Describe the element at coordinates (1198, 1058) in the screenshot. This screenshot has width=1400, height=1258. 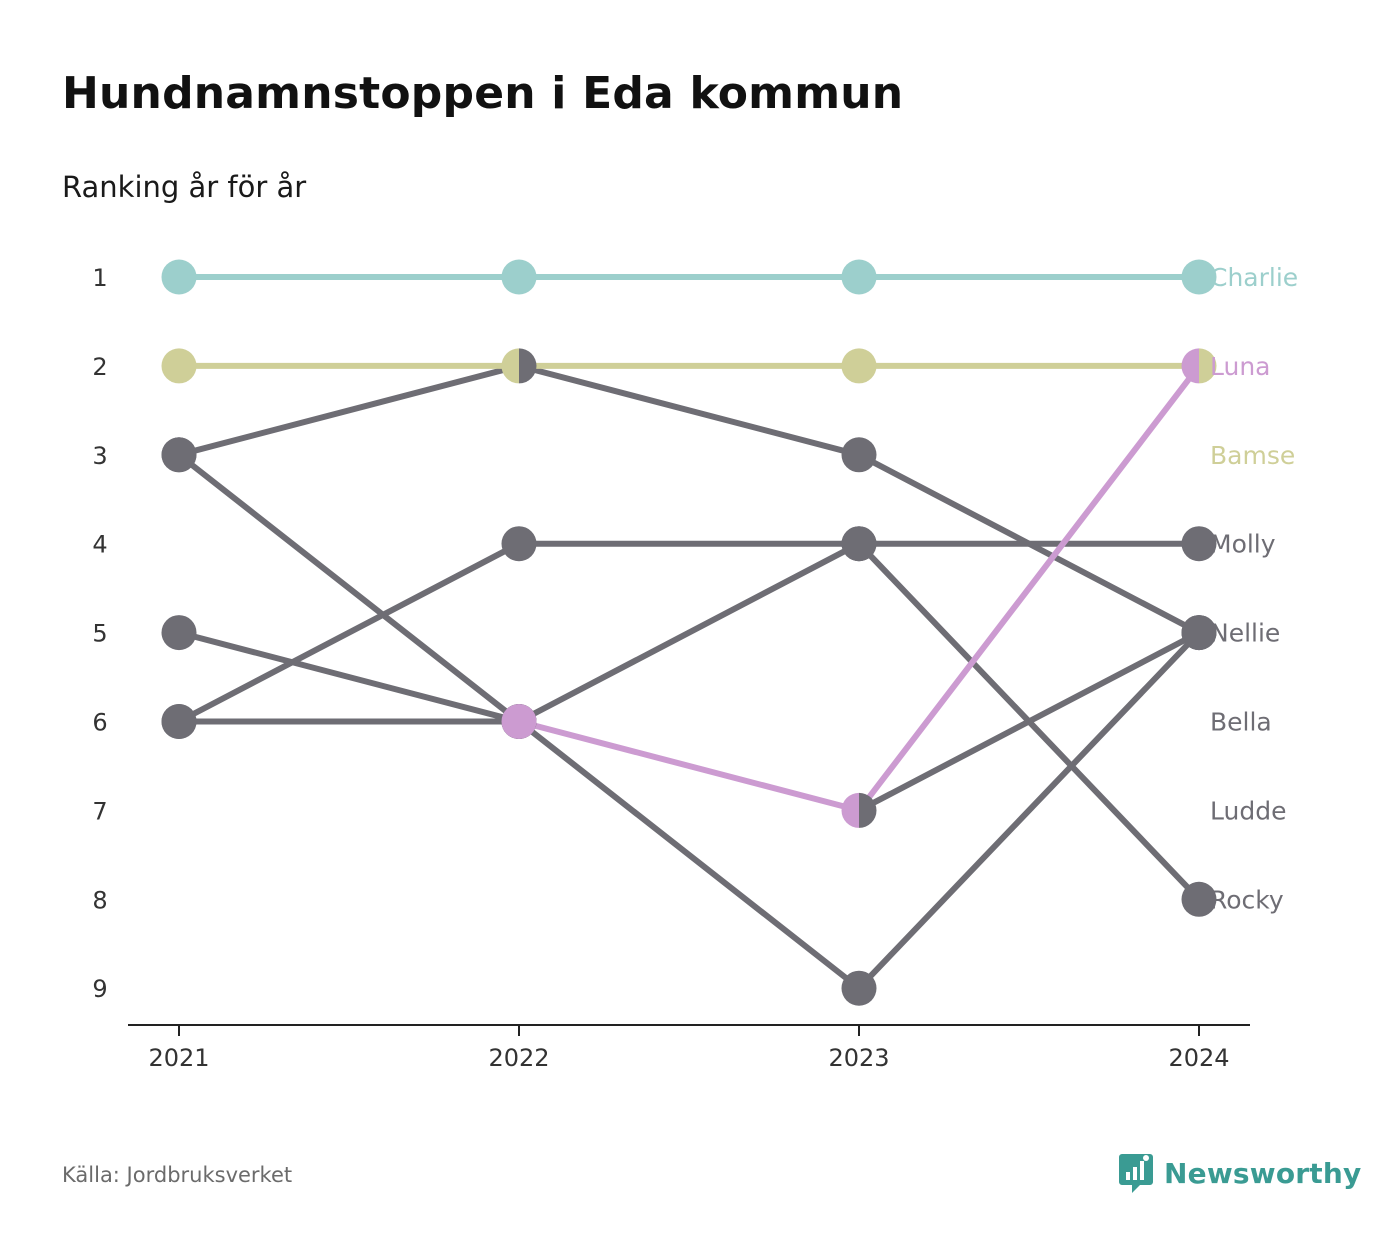
I see `x-tick-label: 2024` at that location.